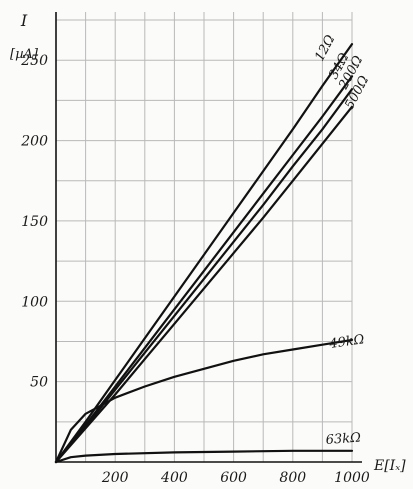 This screenshot has height=489, width=413. I want to click on x-tick-label: 1000, so click(352, 478).